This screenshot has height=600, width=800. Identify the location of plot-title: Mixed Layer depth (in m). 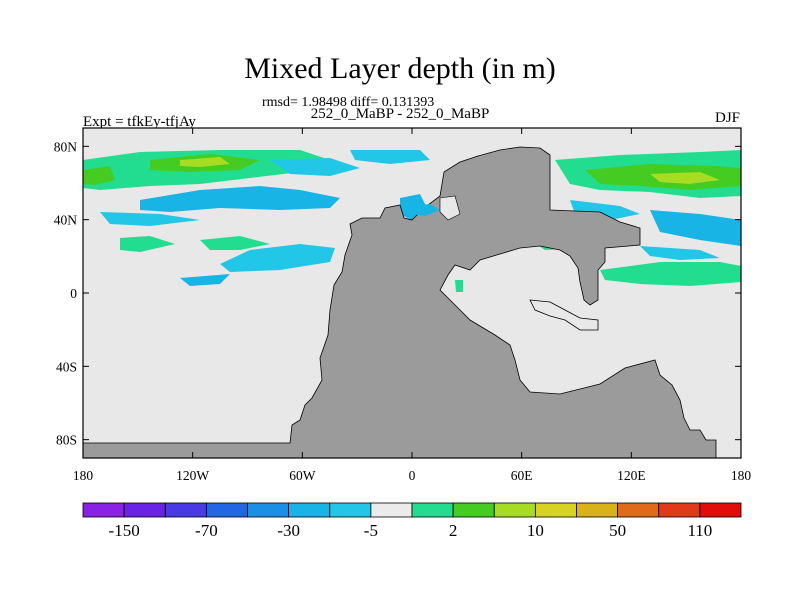
(400, 68).